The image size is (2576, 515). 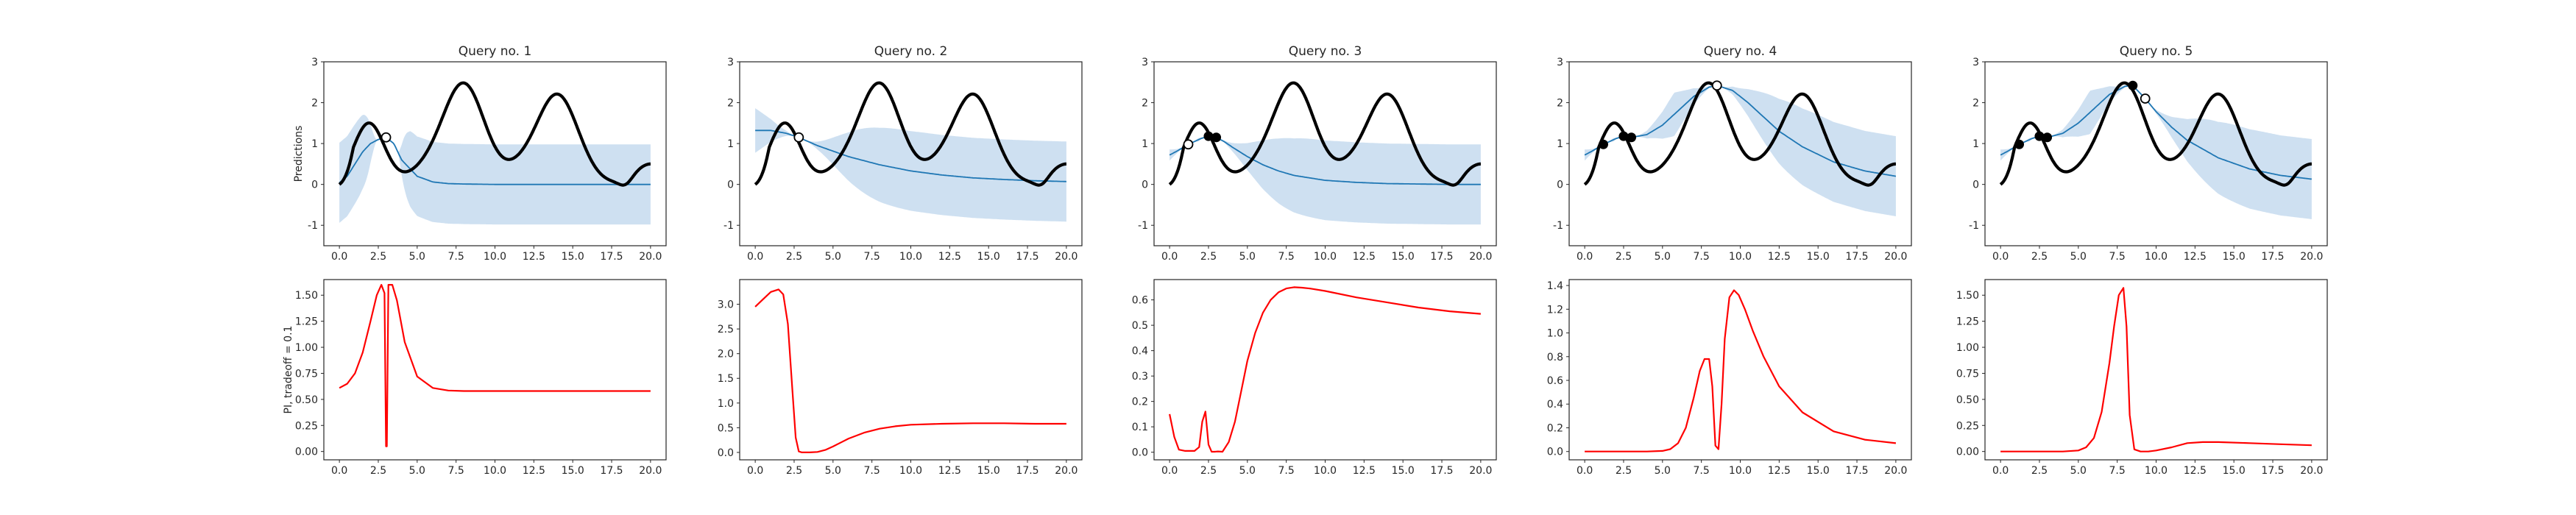 I want to click on bottom-5-ytick-label: 0.75, so click(x=1967, y=374).